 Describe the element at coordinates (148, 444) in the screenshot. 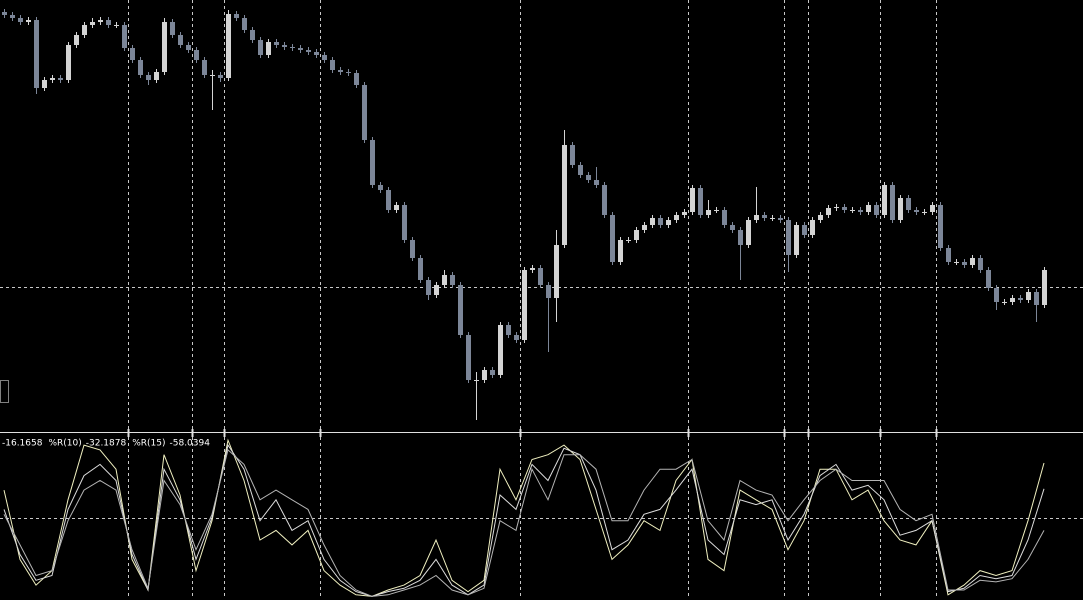

I see `legend-name: %R(15)` at that location.